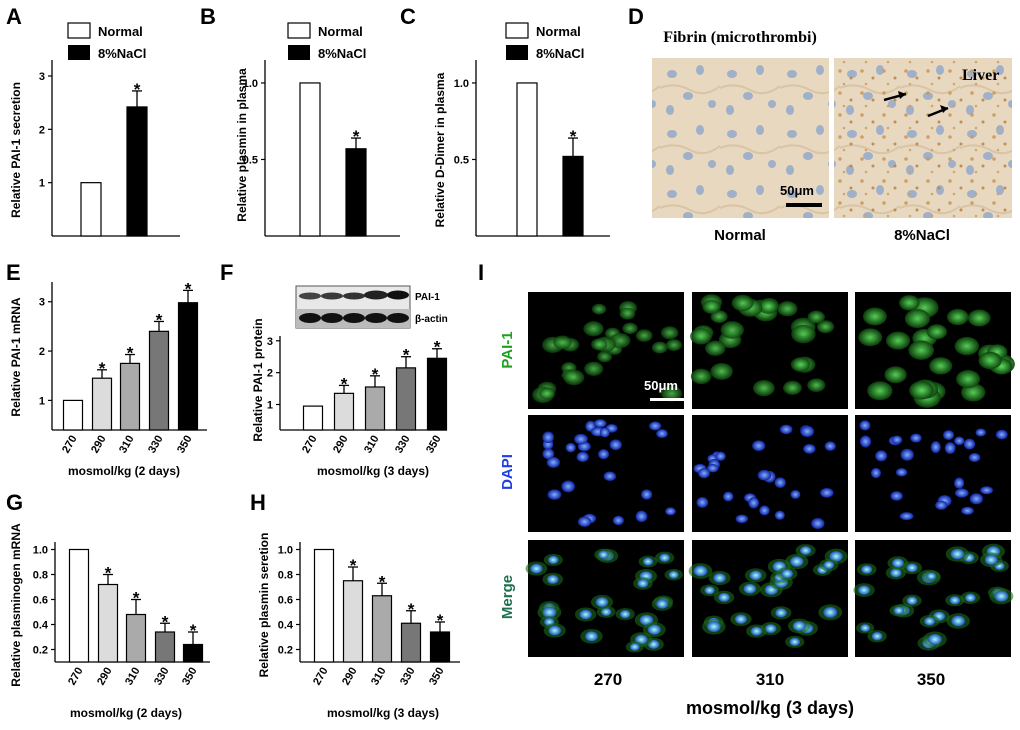 The width and height of the screenshot is (1020, 730). I want to click on legend-swatch-nacl, so click(517, 52).